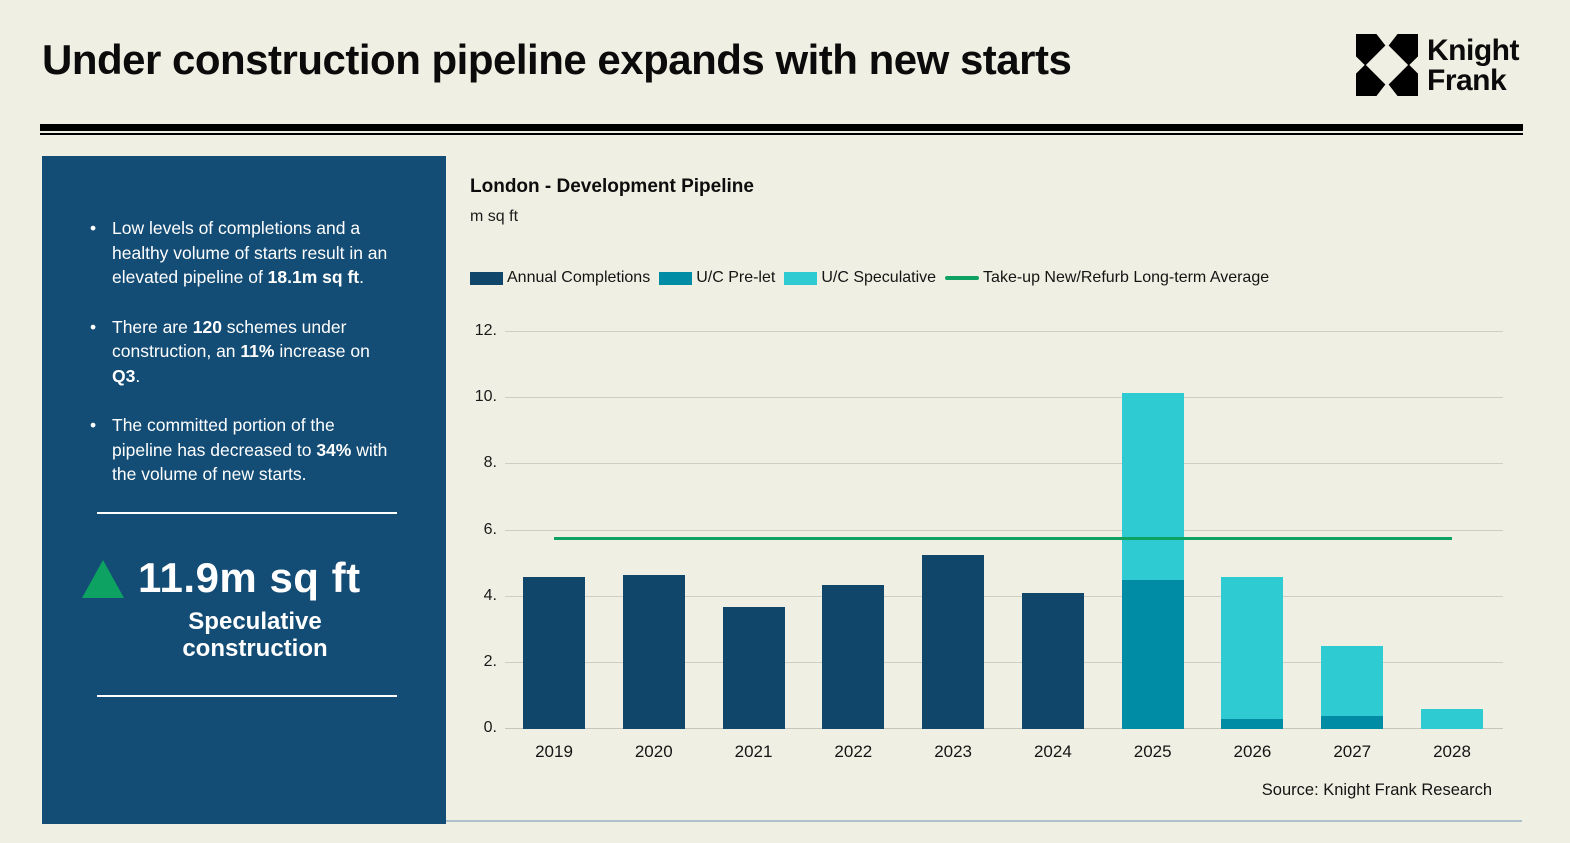 This screenshot has width=1570, height=843. What do you see at coordinates (1252, 648) in the screenshot?
I see `bar-2026-u-c-speculative` at bounding box center [1252, 648].